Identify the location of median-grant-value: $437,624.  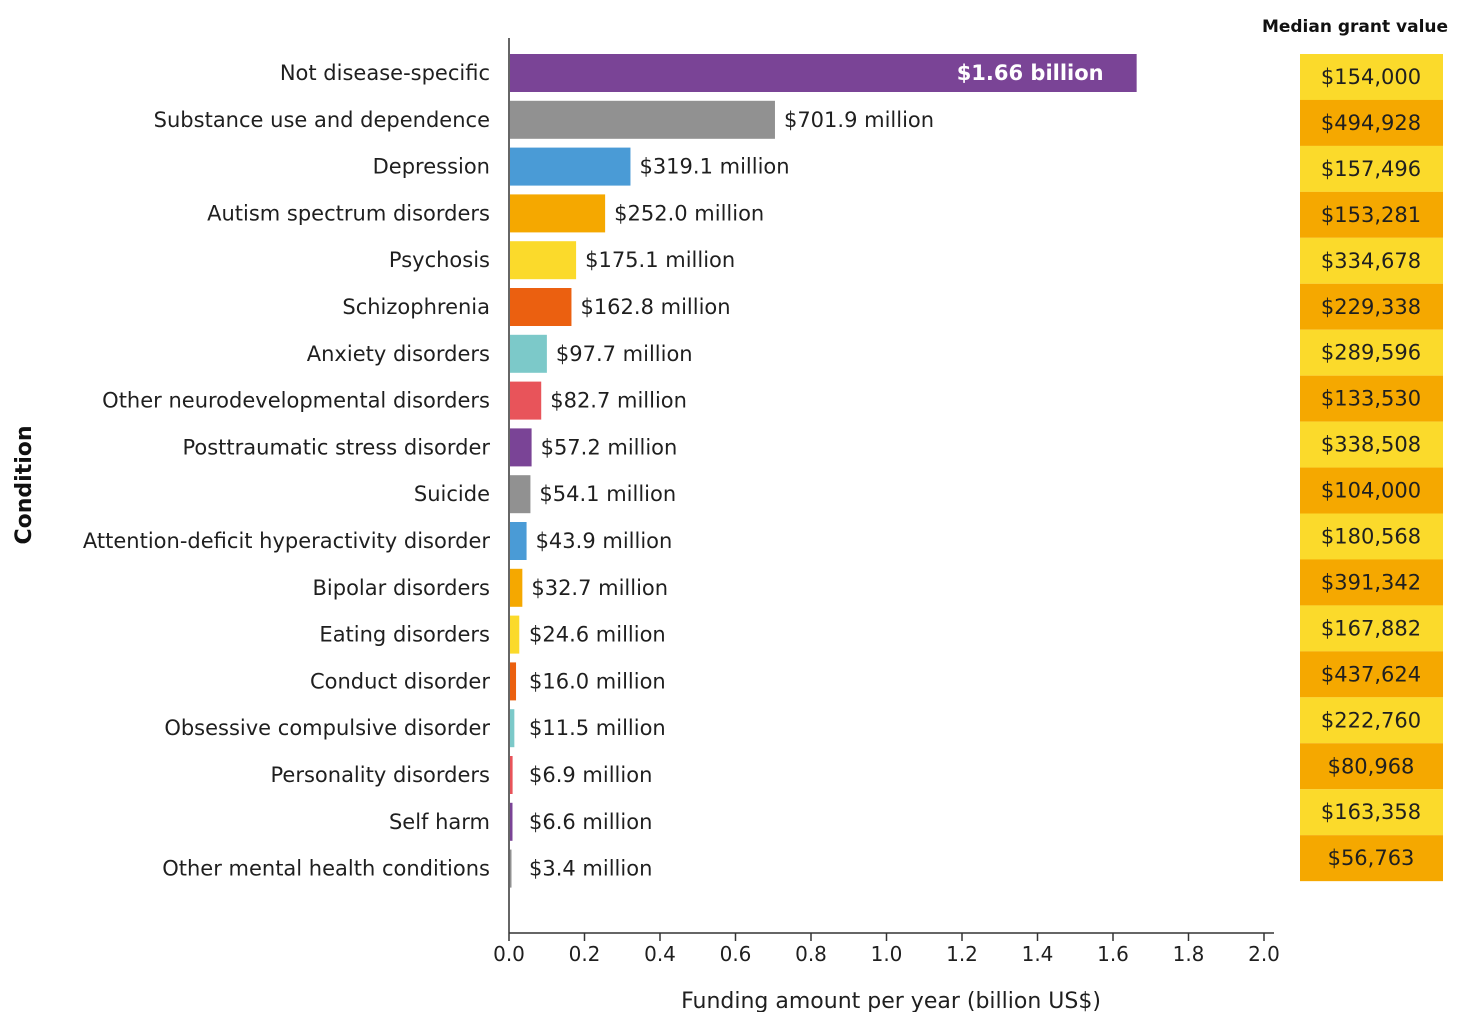
(1371, 674).